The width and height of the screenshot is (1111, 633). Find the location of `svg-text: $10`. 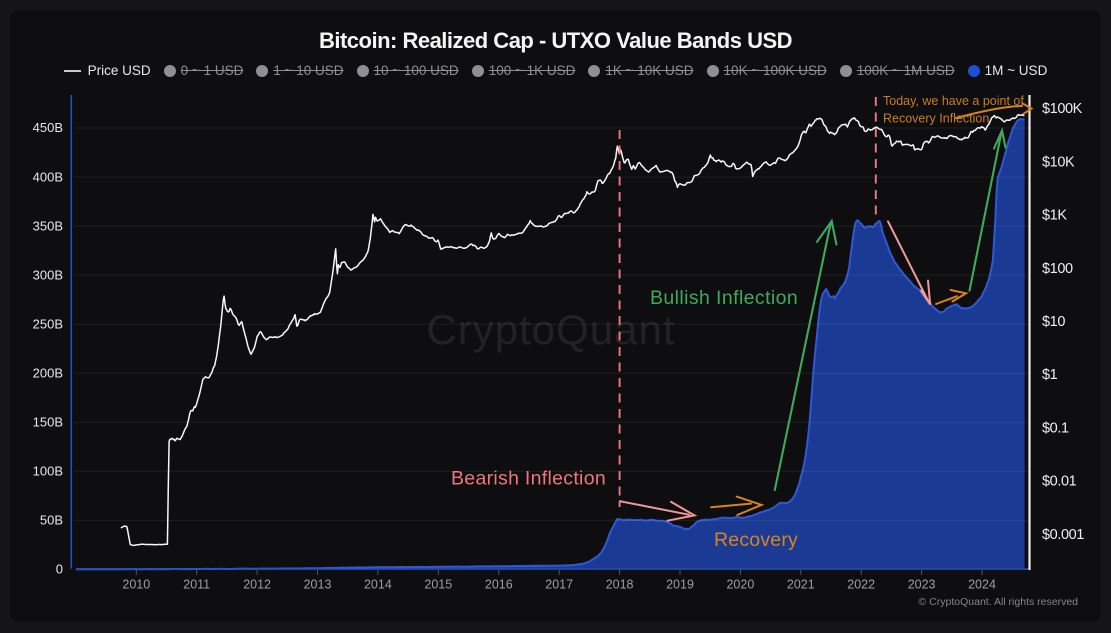

svg-text: $10 is located at coordinates (1053, 322).